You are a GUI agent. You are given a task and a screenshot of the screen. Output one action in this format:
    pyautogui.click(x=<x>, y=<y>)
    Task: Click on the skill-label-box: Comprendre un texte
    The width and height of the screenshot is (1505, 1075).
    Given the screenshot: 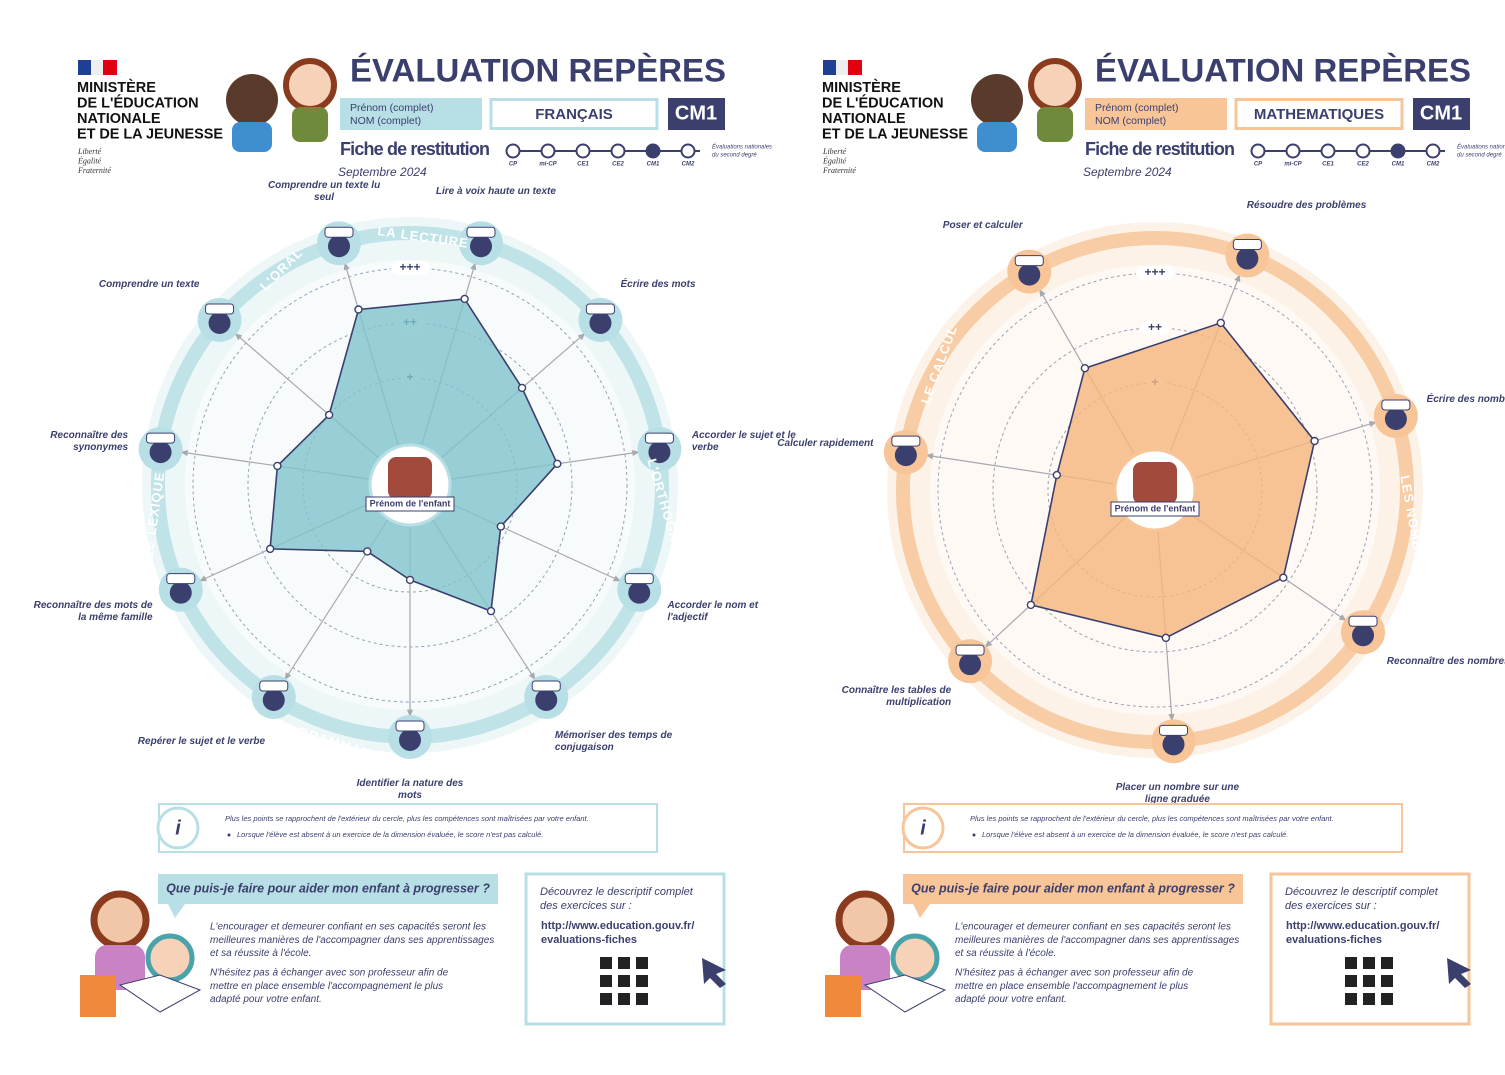 What is the action you would take?
    pyautogui.click(x=149, y=285)
    